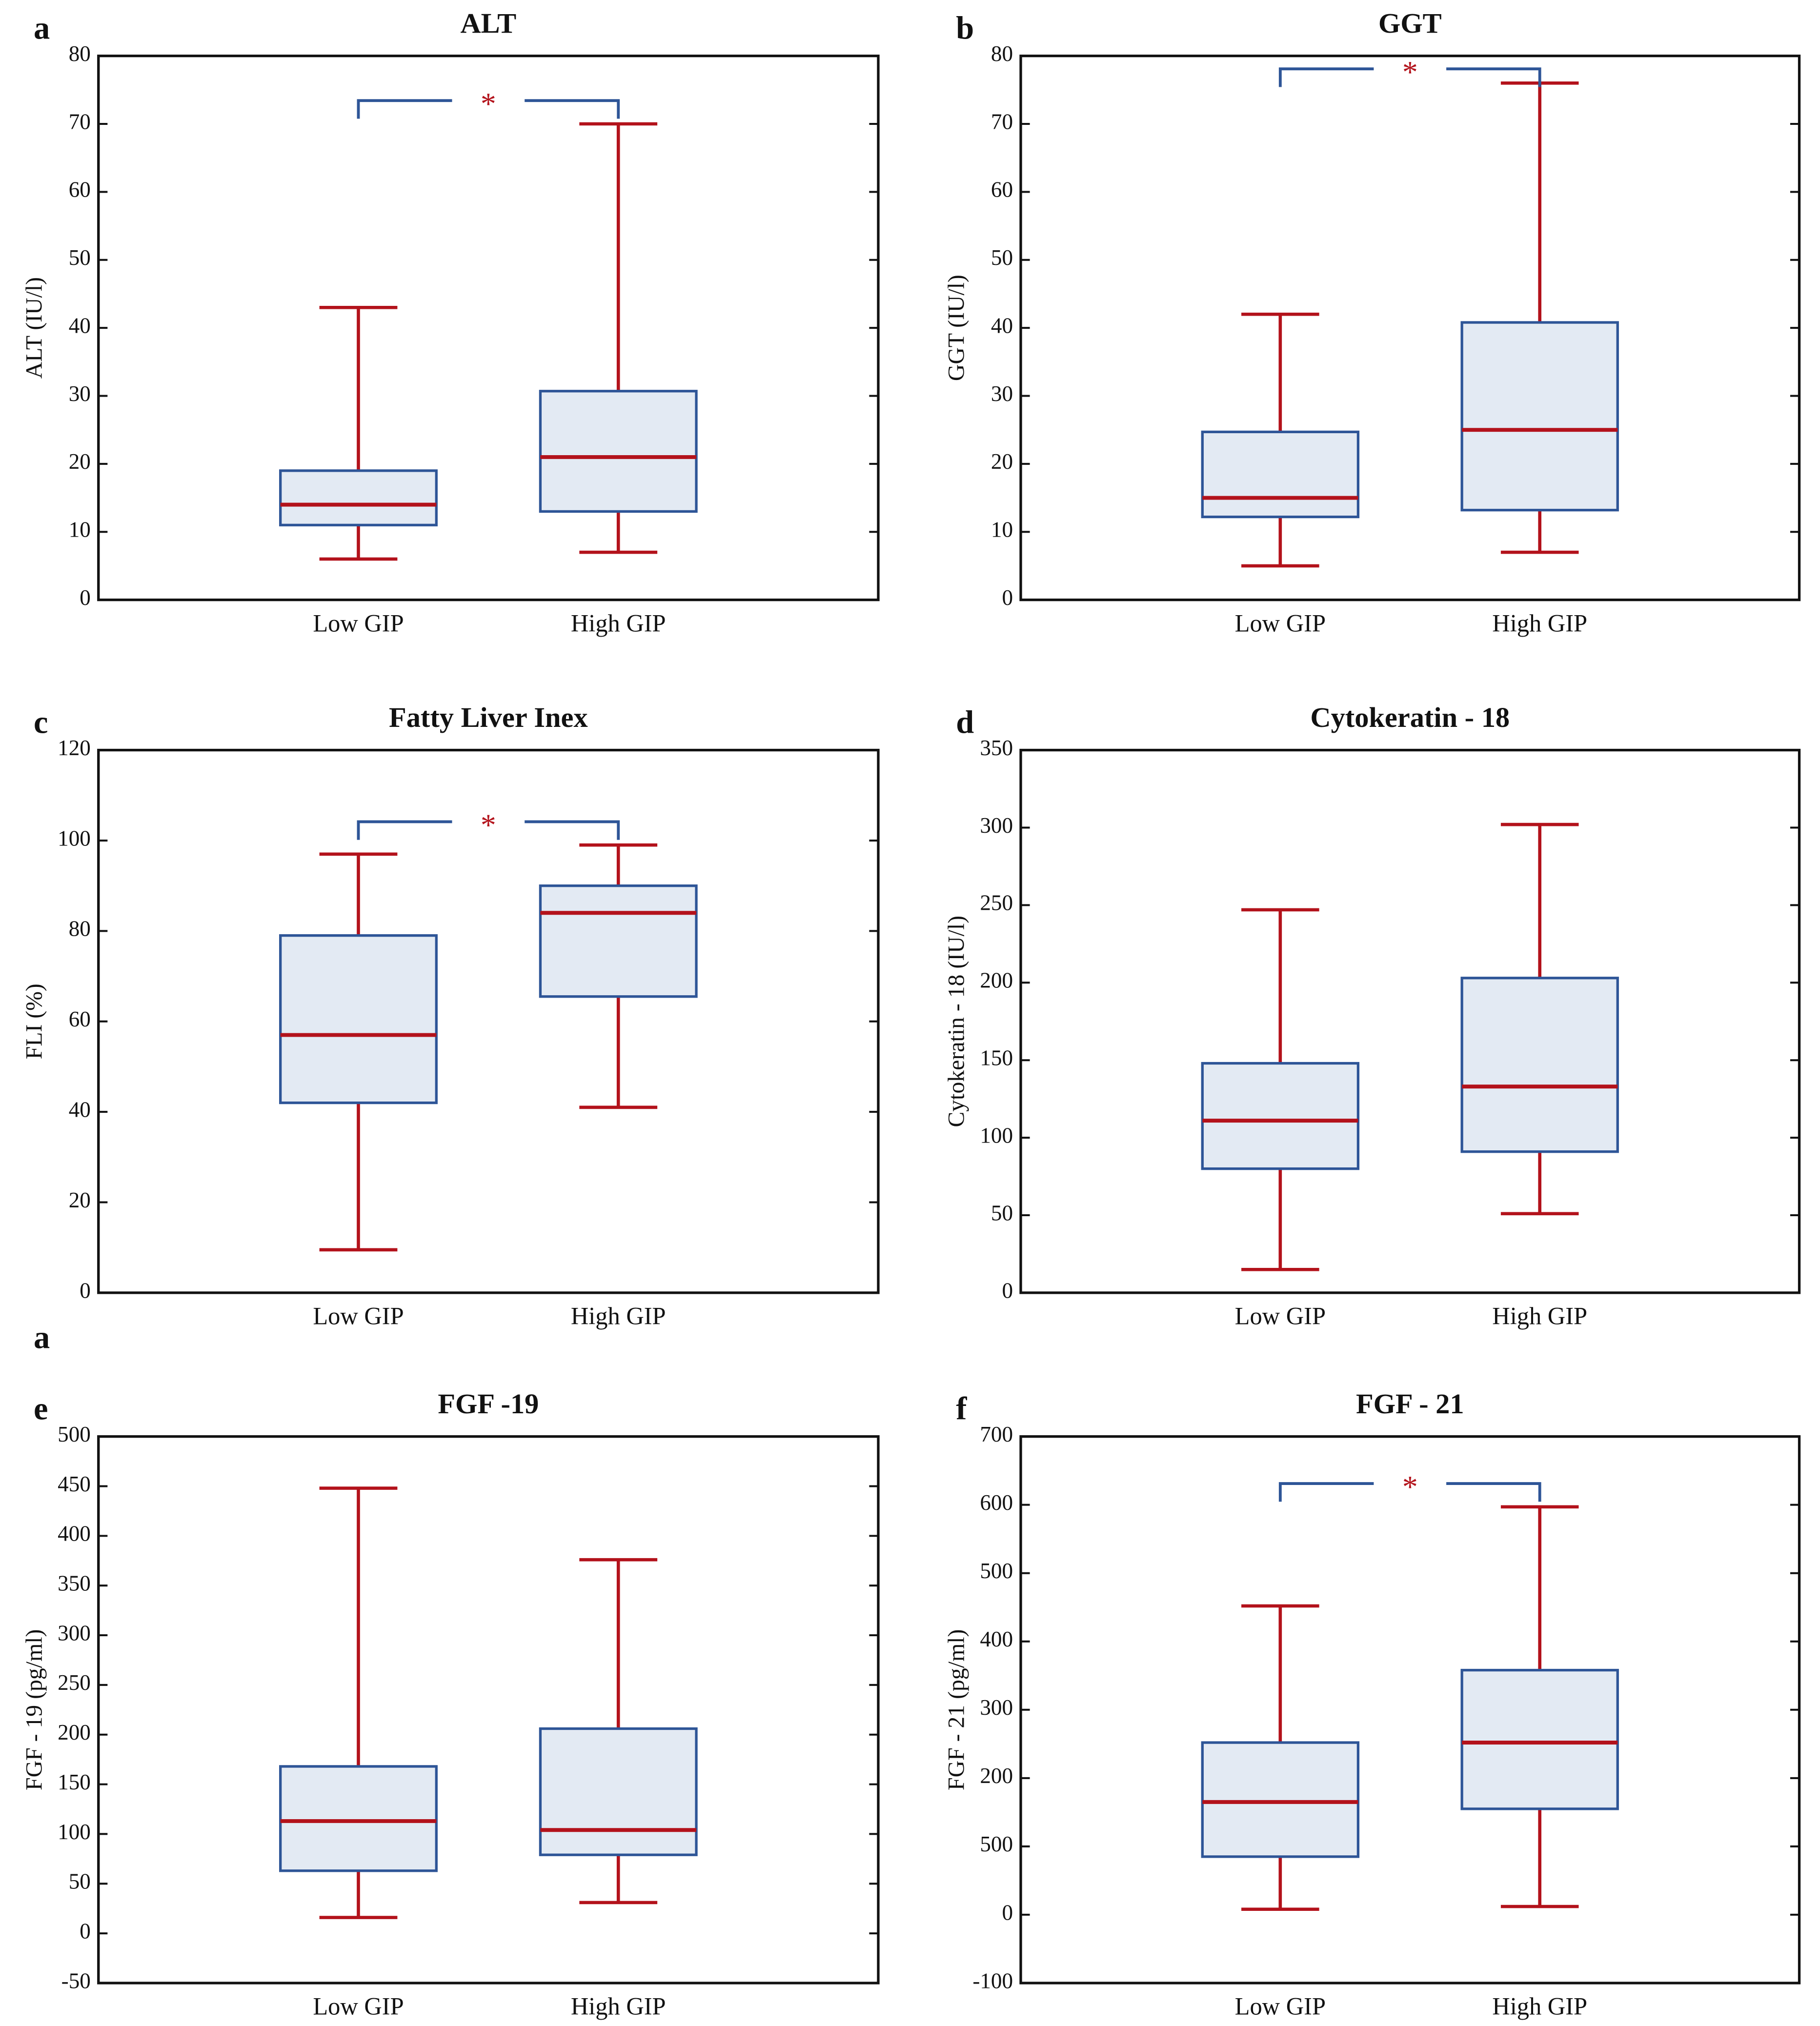  Describe the element at coordinates (1410, 717) in the screenshot. I see `chart-title: Cytokeratin - 18` at that location.